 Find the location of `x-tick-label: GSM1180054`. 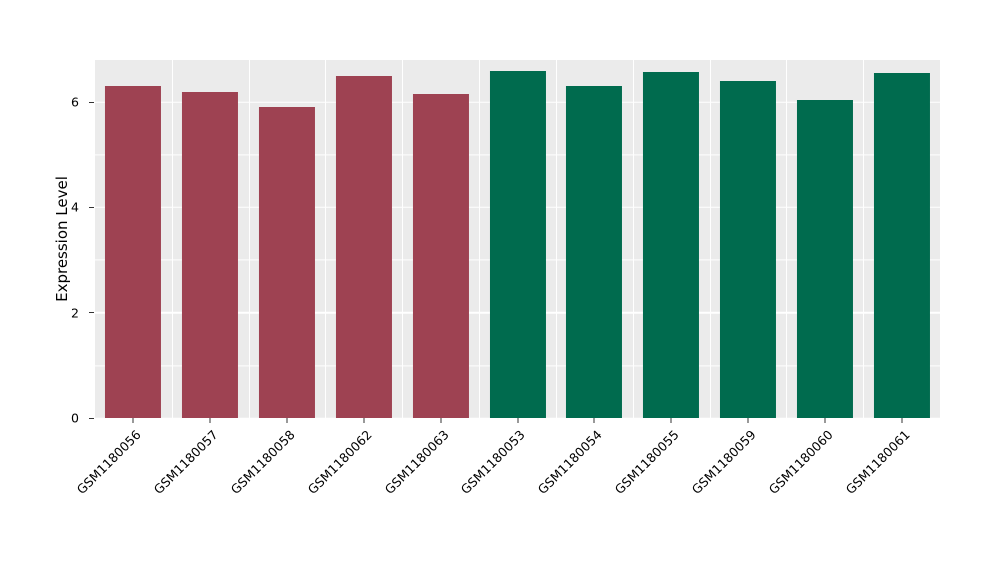

x-tick-label: GSM1180054 is located at coordinates (569, 462).